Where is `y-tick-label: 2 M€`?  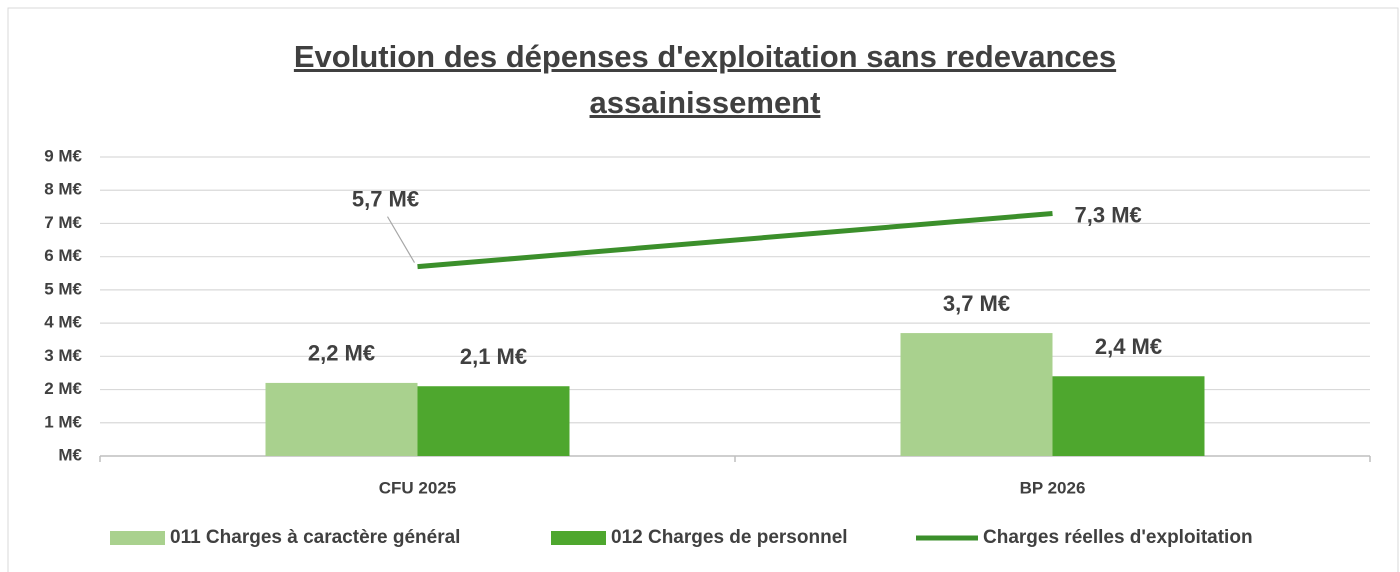 y-tick-label: 2 M€ is located at coordinates (63, 388).